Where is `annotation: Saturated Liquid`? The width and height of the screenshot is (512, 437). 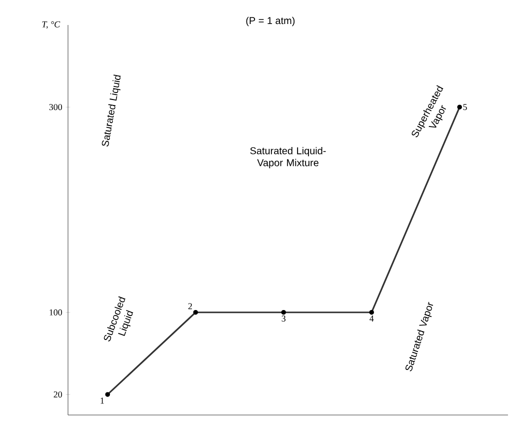 annotation: Saturated Liquid is located at coordinates (111, 110).